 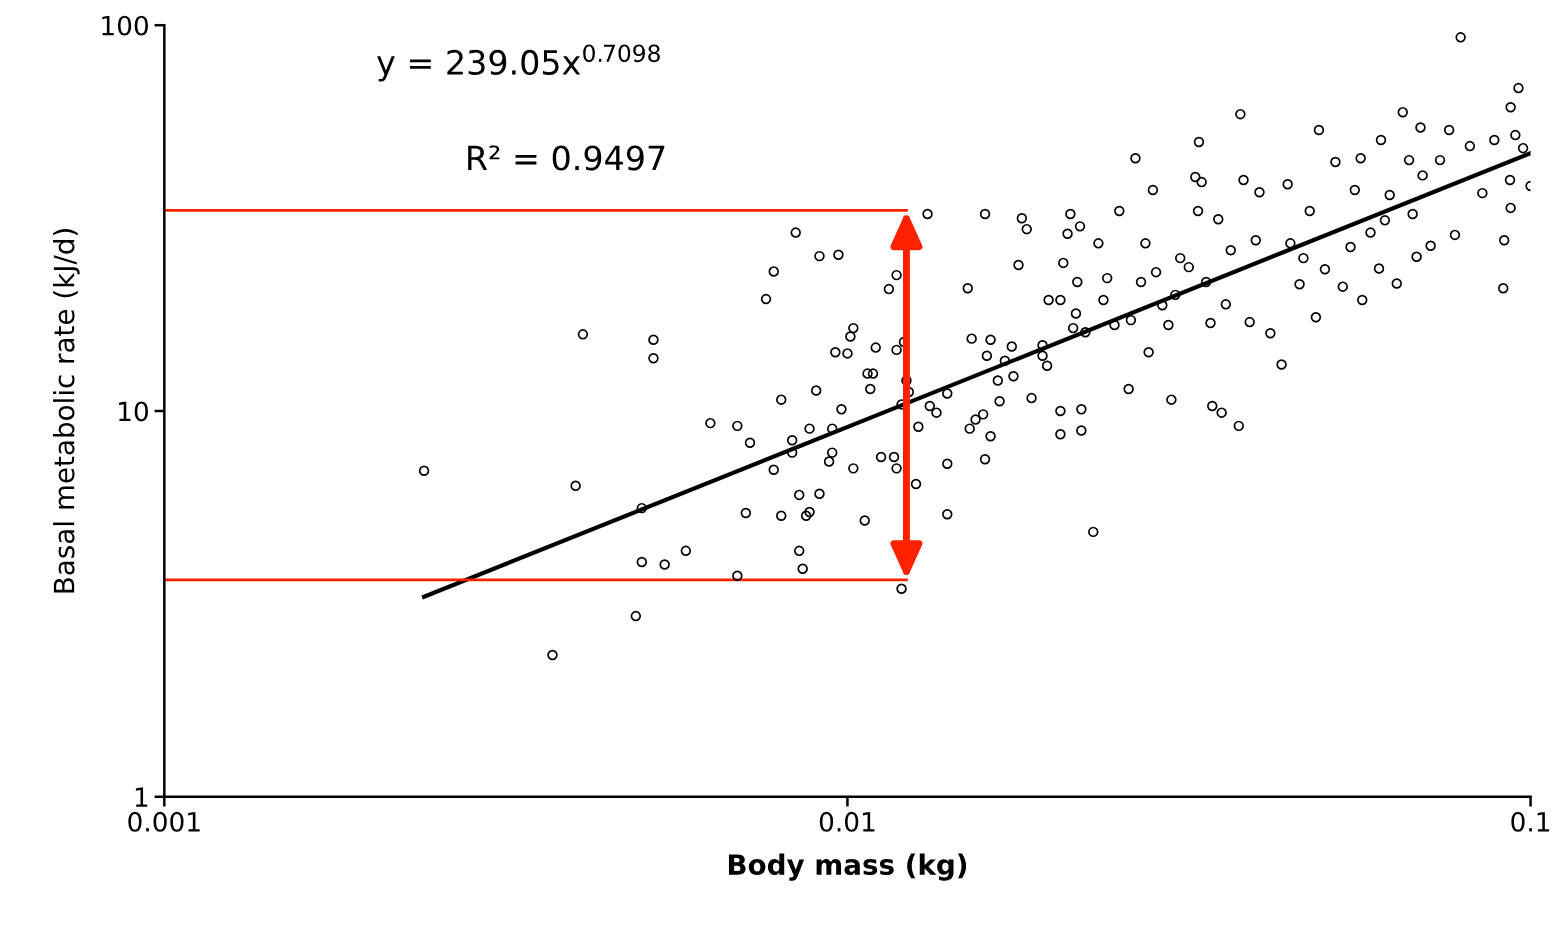 I want to click on x-tick-label: 0.001, so click(x=164, y=821).